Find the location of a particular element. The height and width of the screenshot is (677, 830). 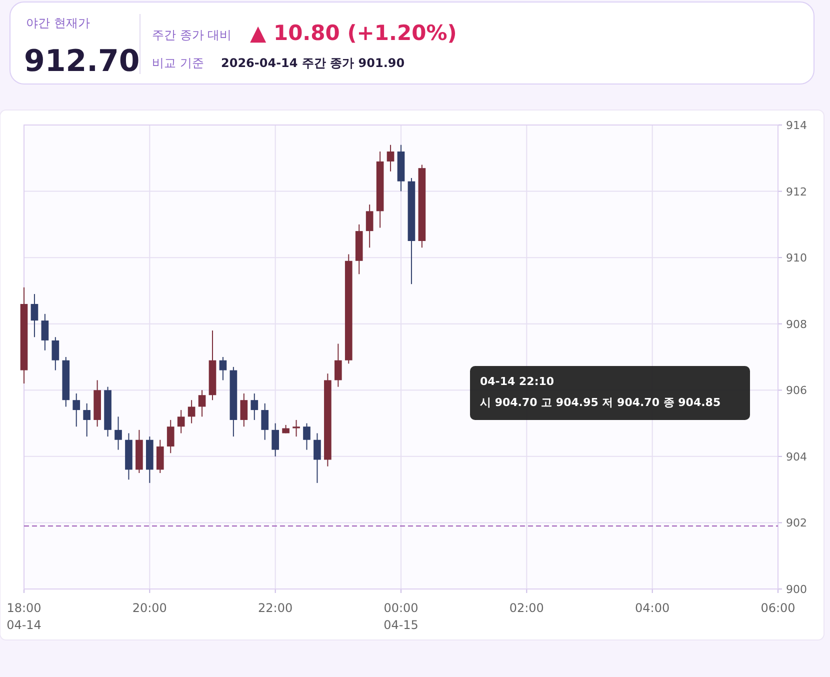

y-tick-label: 902 is located at coordinates (796, 523).